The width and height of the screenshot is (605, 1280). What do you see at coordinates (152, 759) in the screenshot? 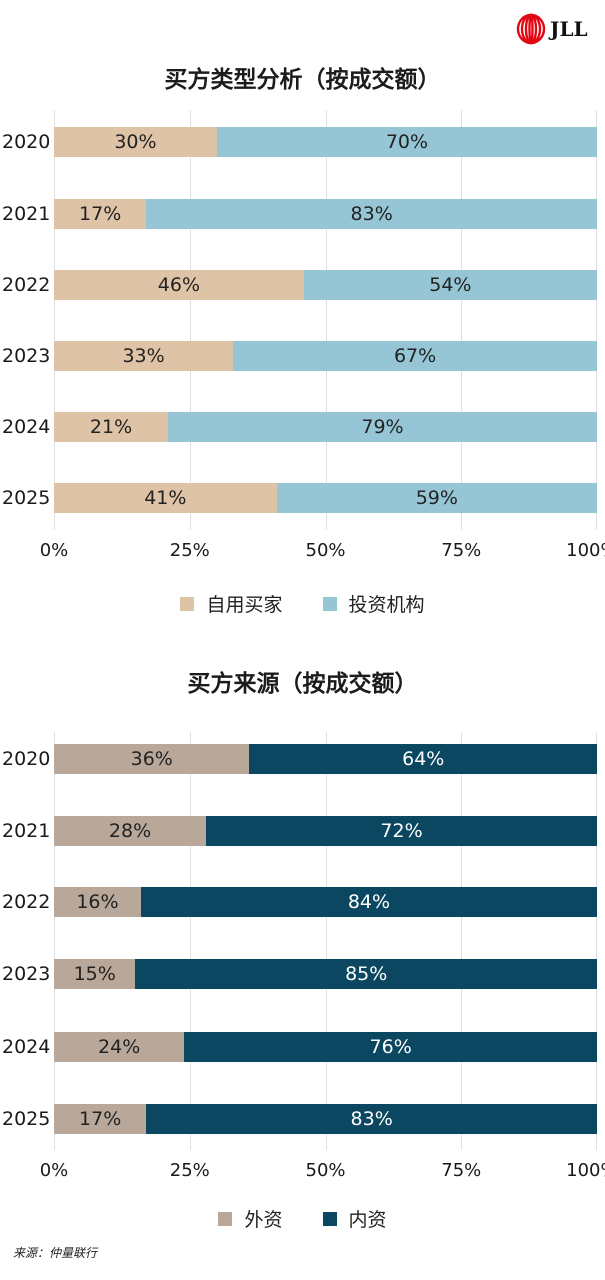
I see `bar-segment-1: 36%` at bounding box center [152, 759].